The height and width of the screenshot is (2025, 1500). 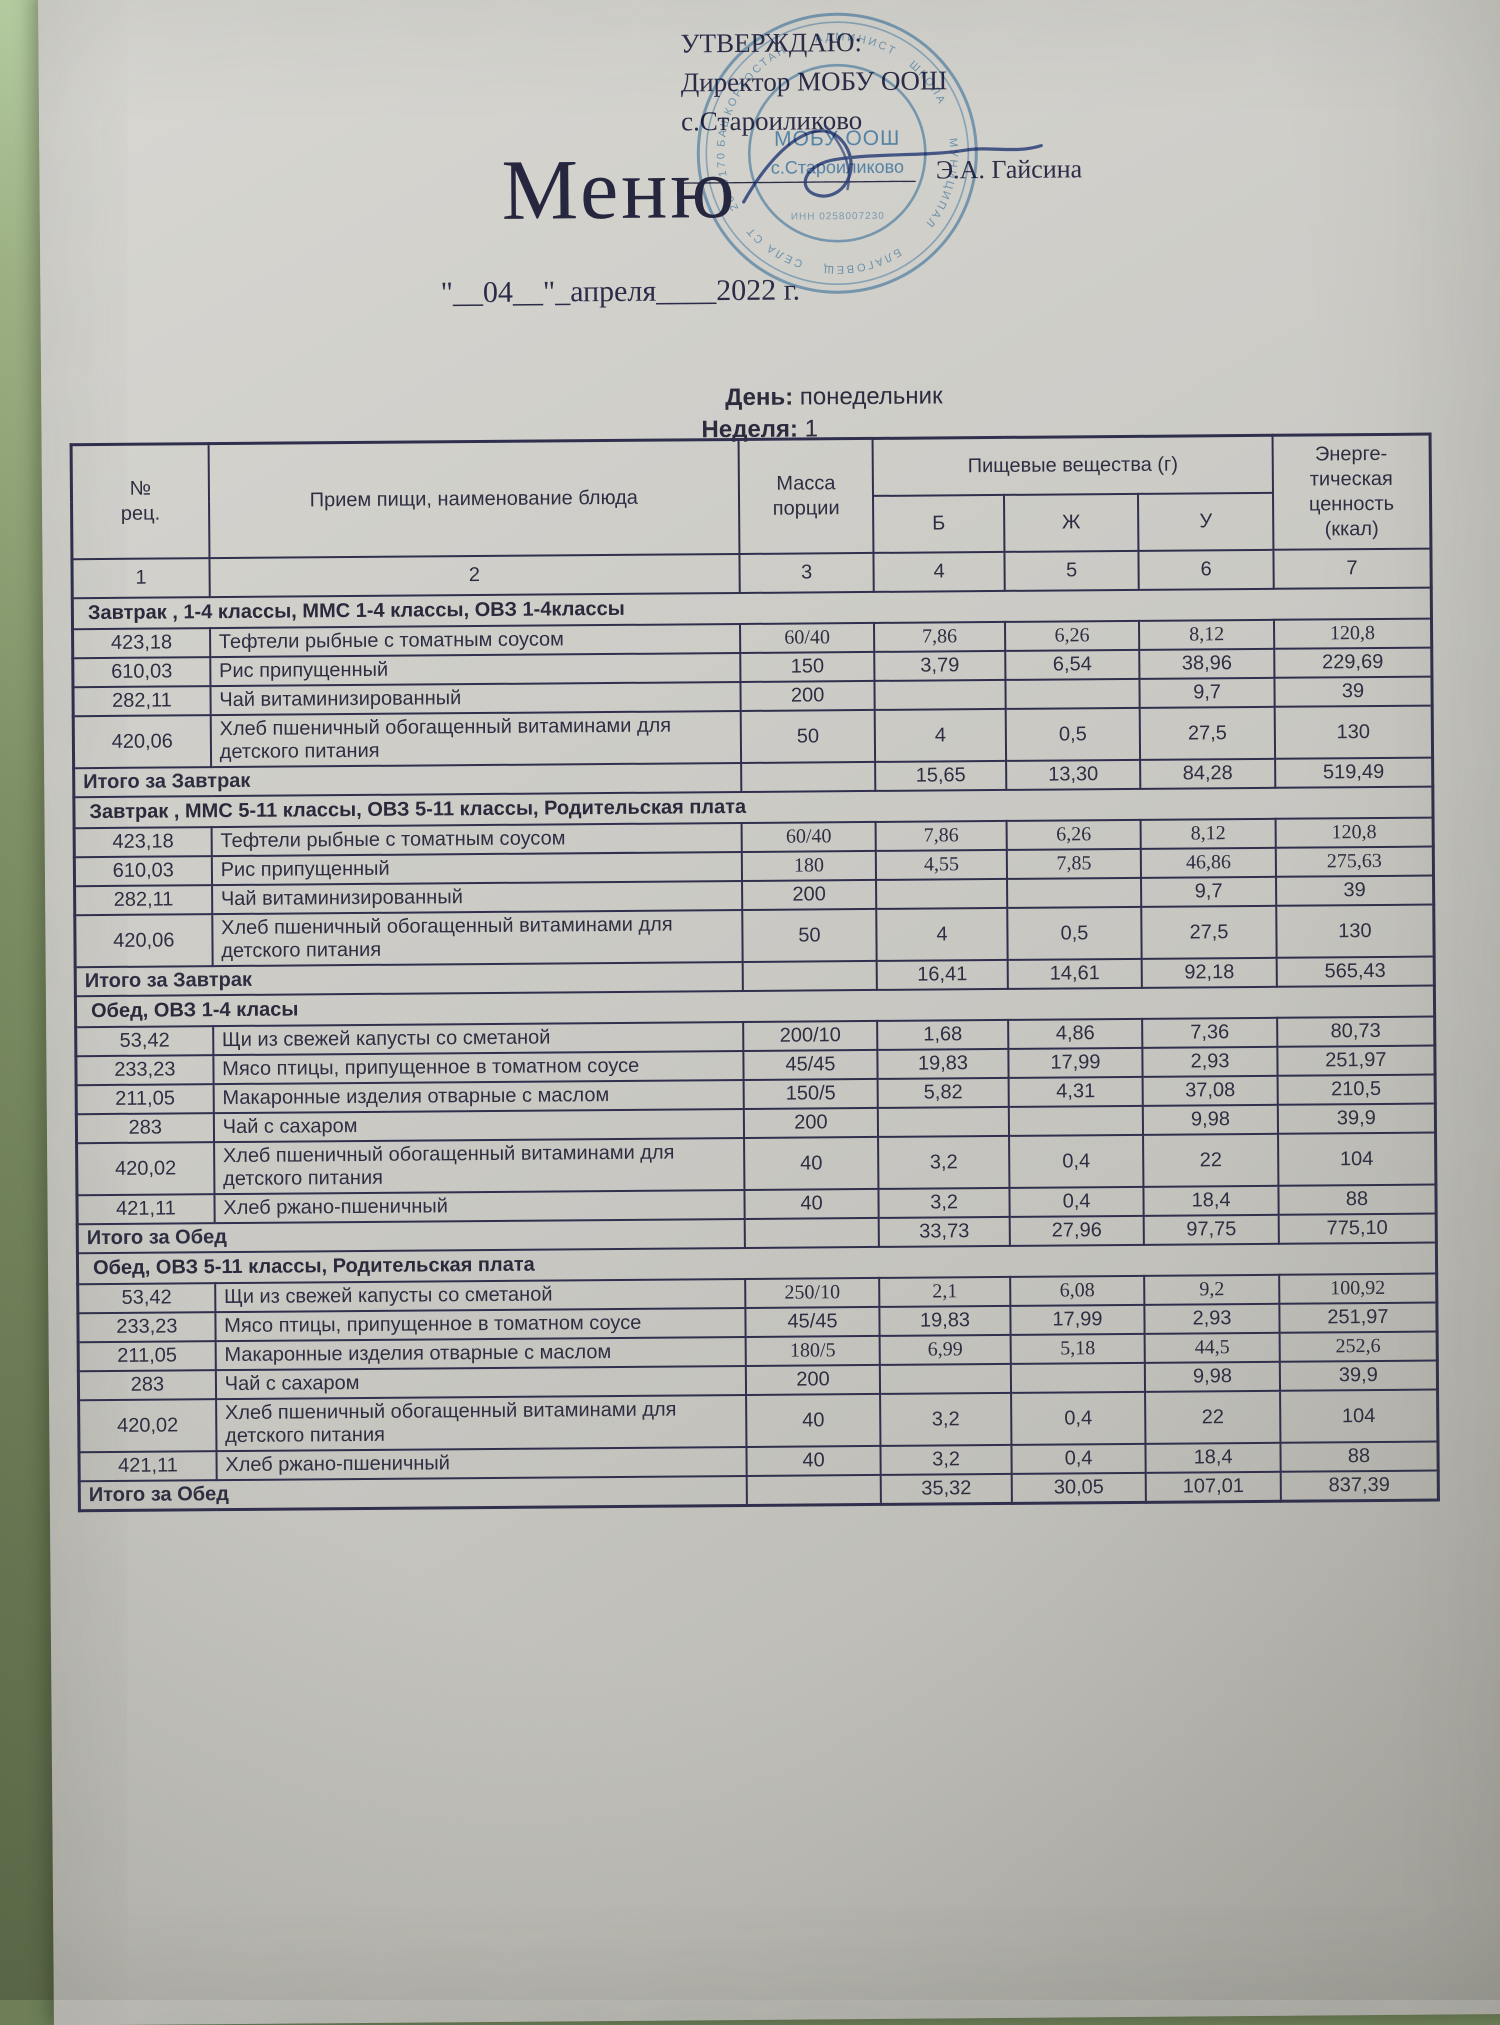 What do you see at coordinates (478, 1125) in the screenshot?
I see `cell-dish: Чай с сахаром` at bounding box center [478, 1125].